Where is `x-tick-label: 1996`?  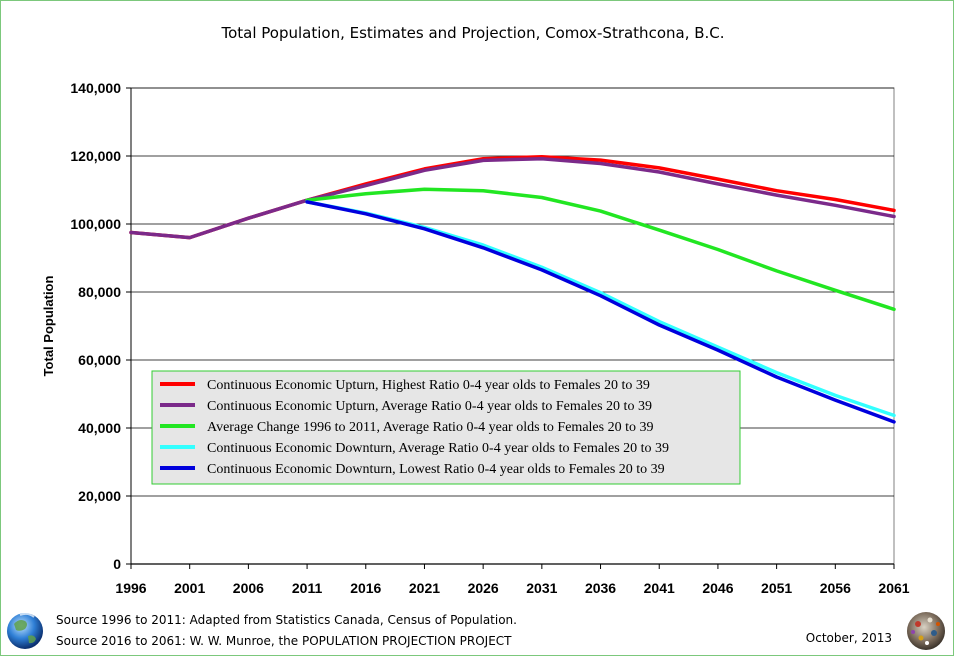
x-tick-label: 1996 is located at coordinates (130, 588).